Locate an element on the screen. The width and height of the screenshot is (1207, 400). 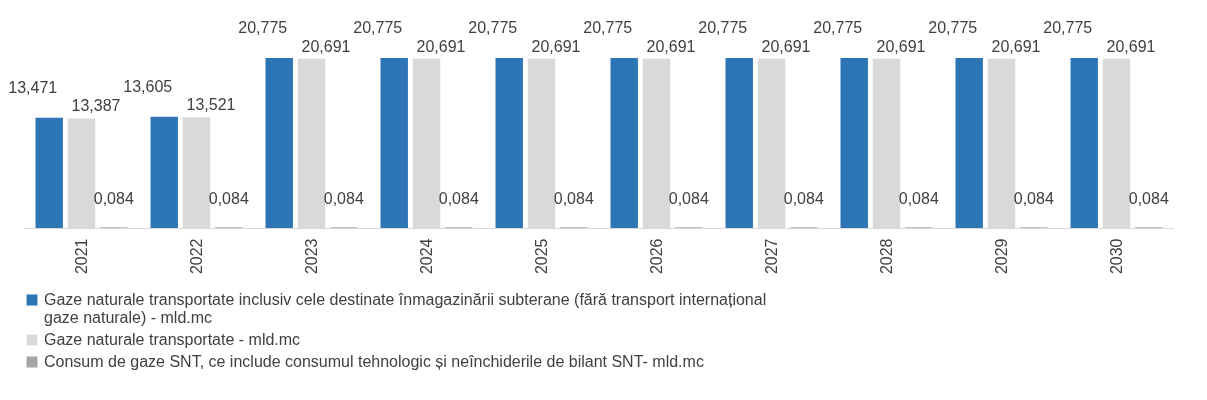
x-tick-label: 2022 is located at coordinates (196, 256).